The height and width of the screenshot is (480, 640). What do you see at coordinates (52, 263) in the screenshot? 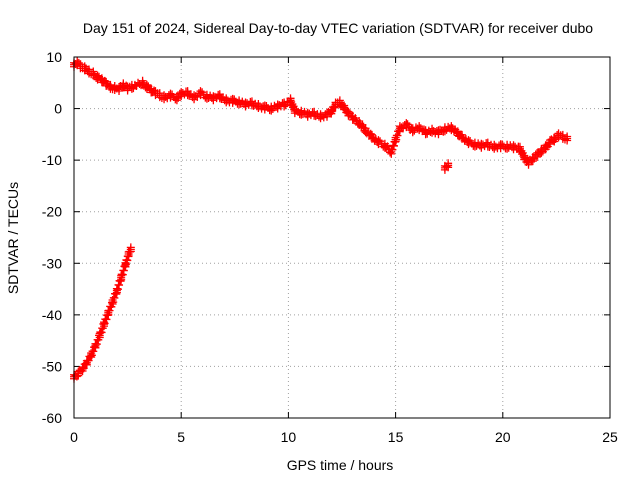
I see `y-tick-label: -30` at bounding box center [52, 263].